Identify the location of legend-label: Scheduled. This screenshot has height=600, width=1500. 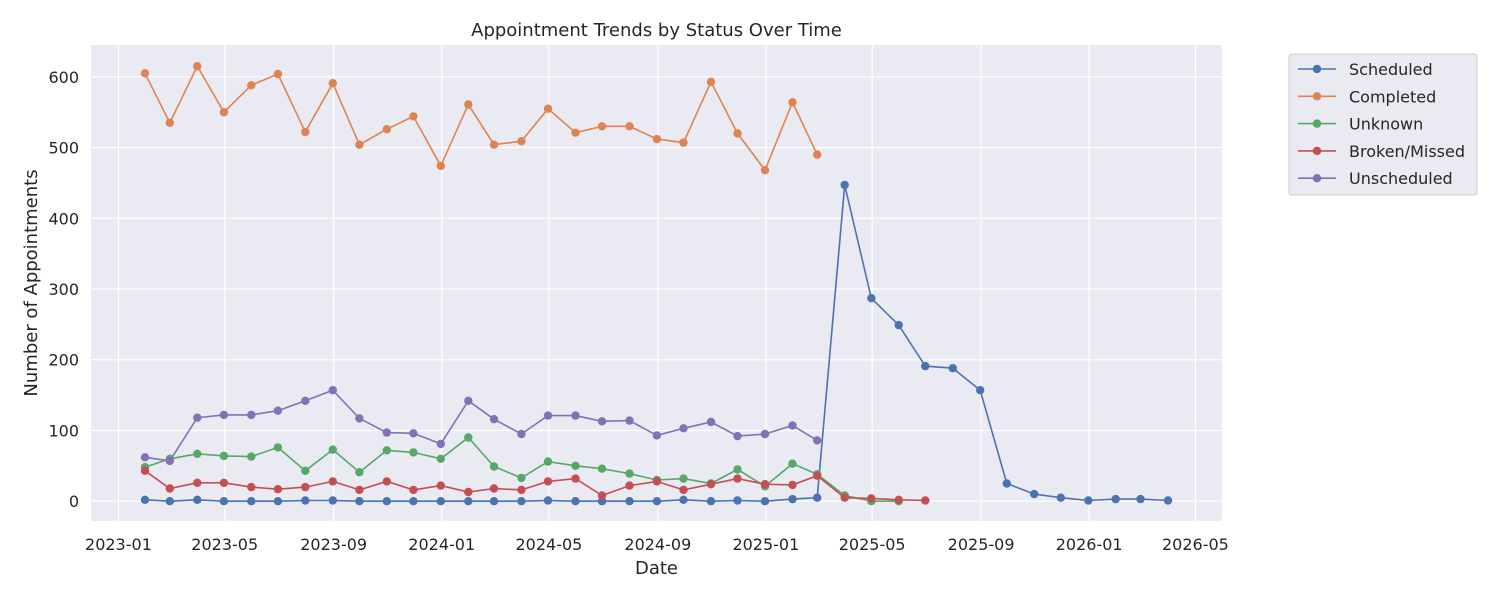
(1391, 69).